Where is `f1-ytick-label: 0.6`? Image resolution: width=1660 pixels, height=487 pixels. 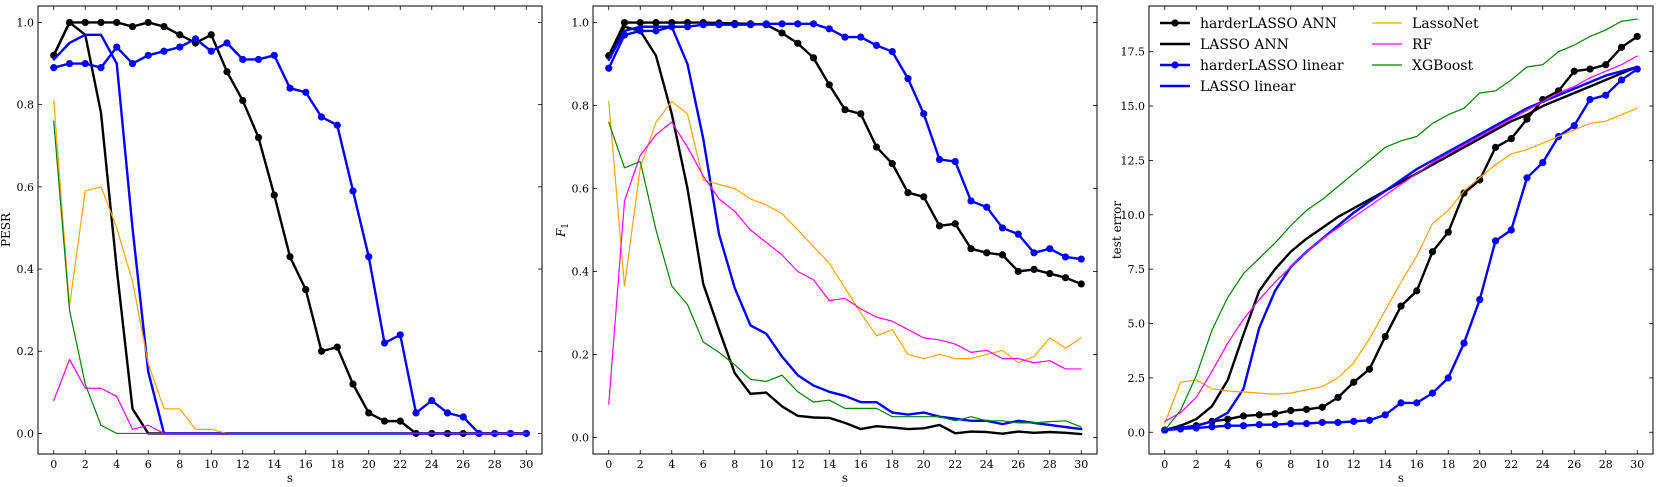 f1-ytick-label: 0.6 is located at coordinates (581, 189).